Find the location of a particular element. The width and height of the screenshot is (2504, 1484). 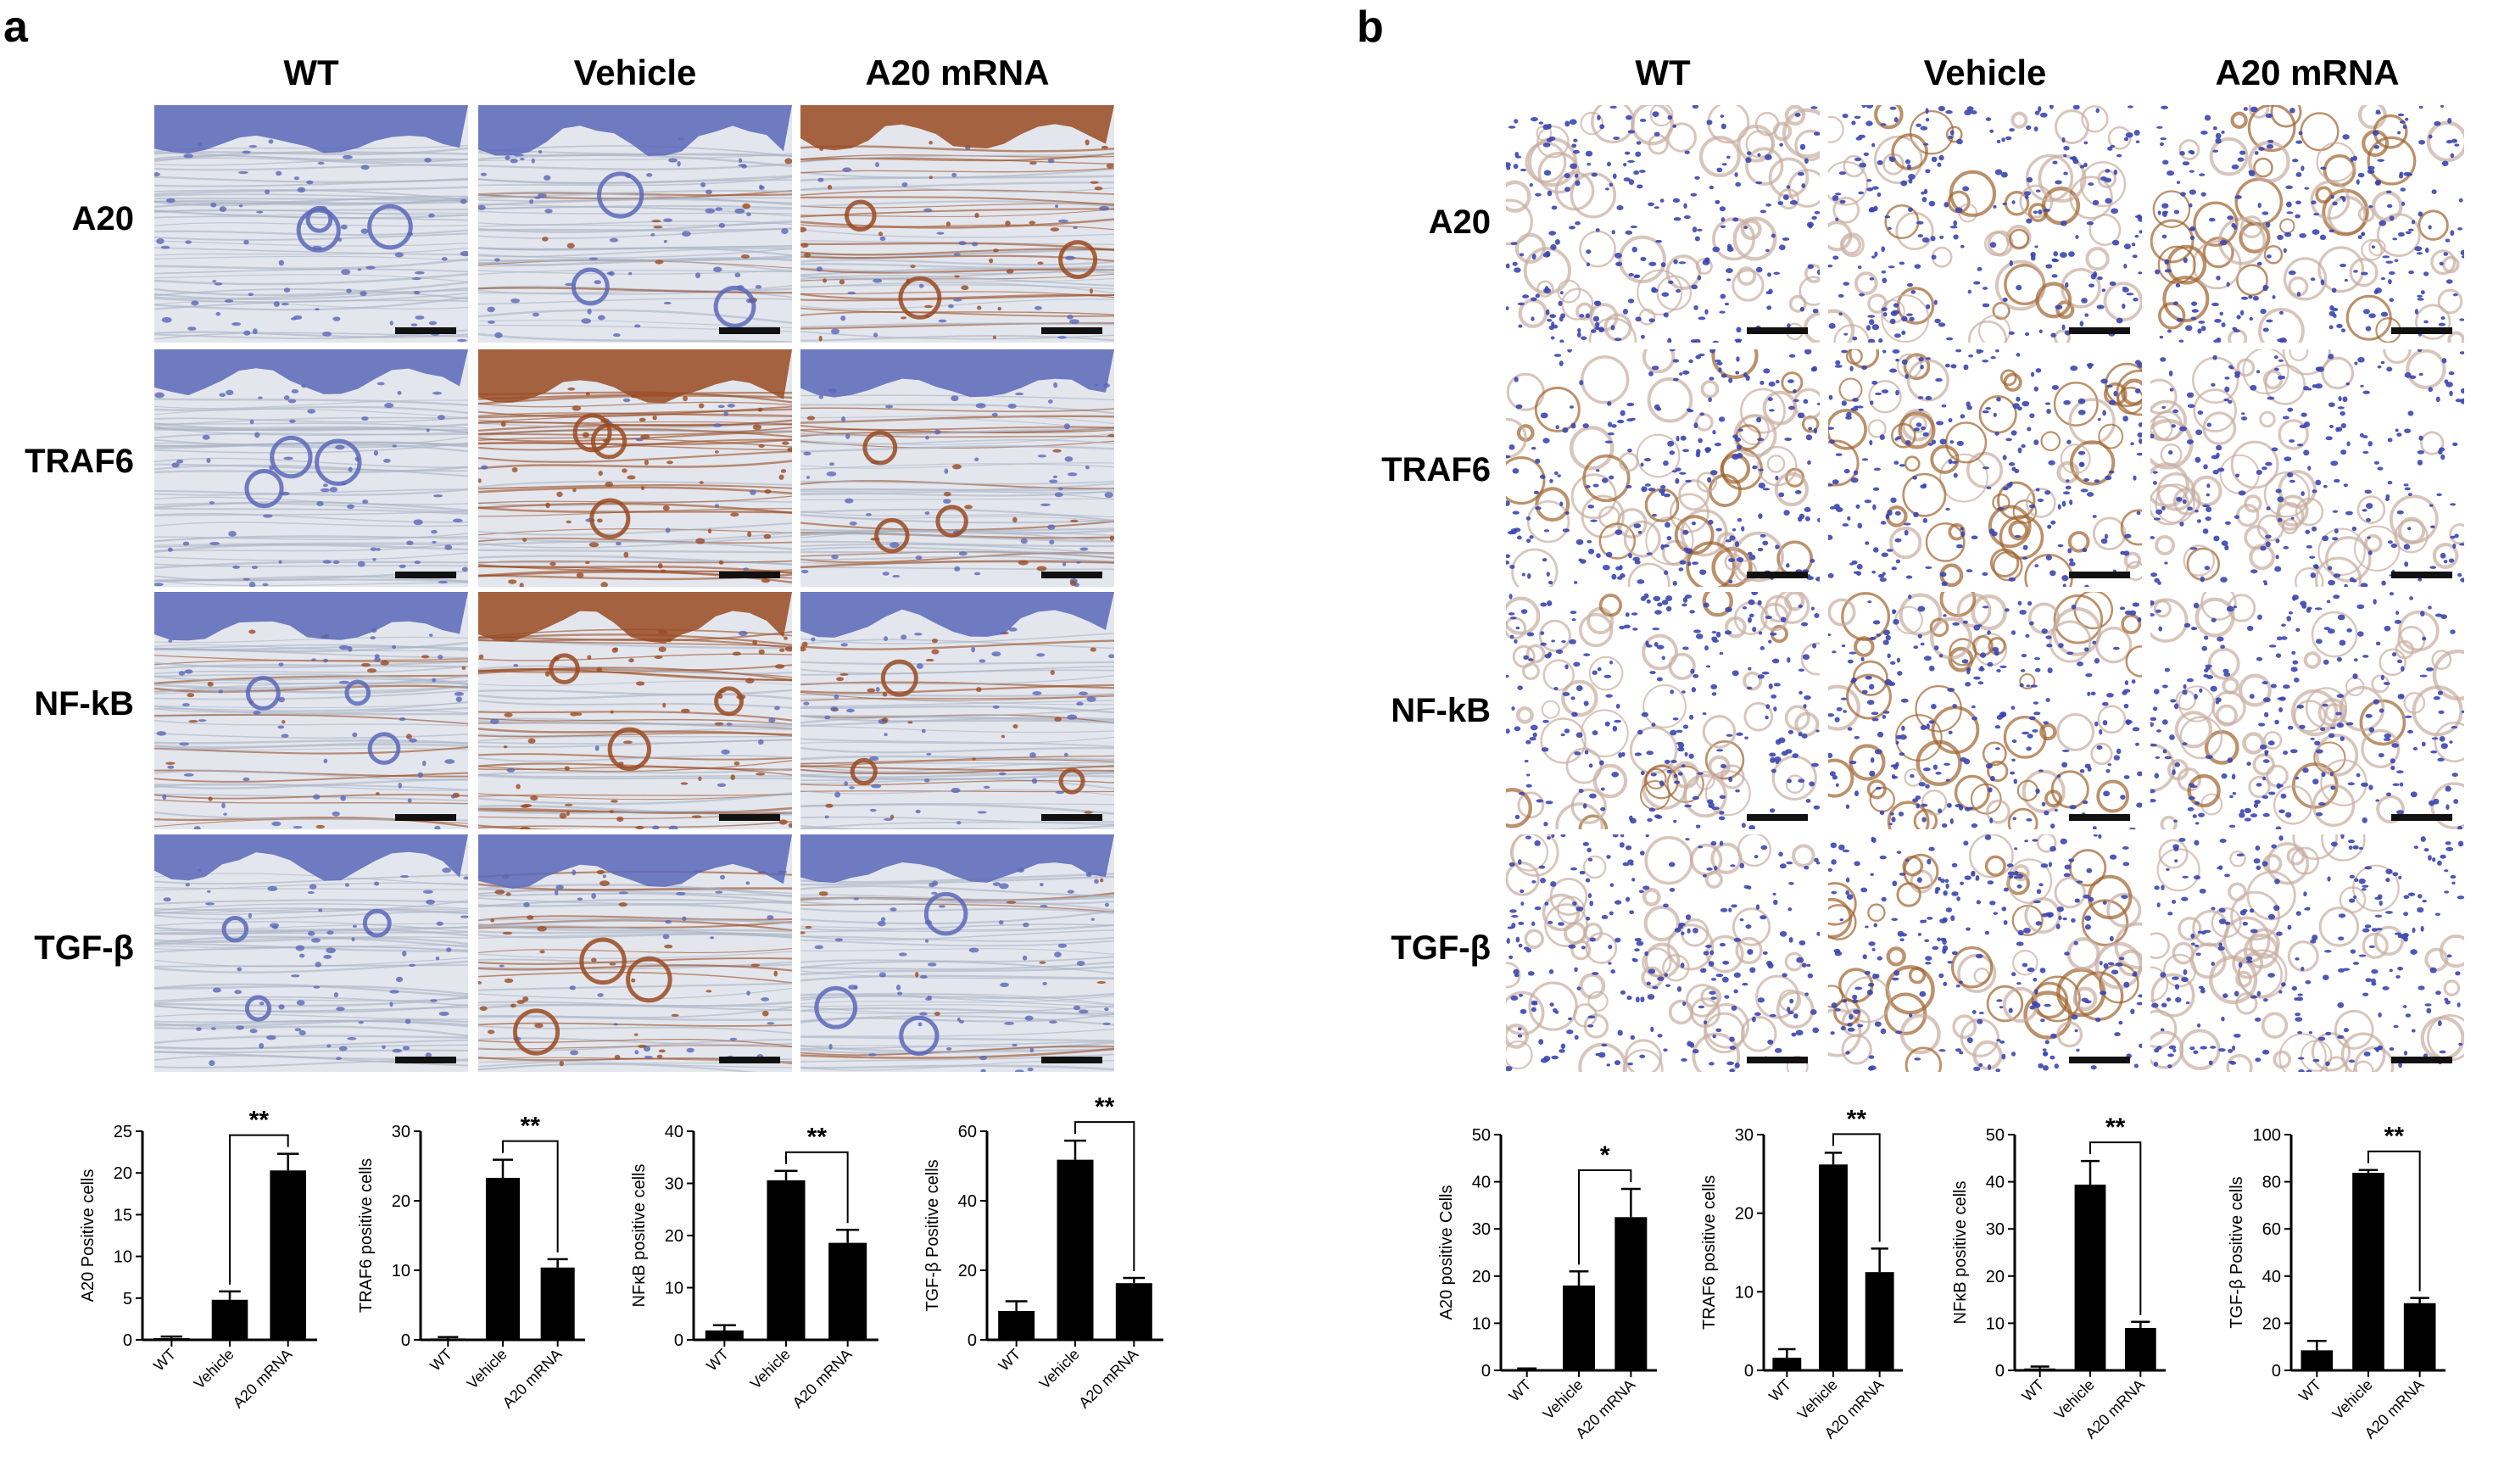

y-axis-label: A20 Positive cells is located at coordinates (88, 1236).